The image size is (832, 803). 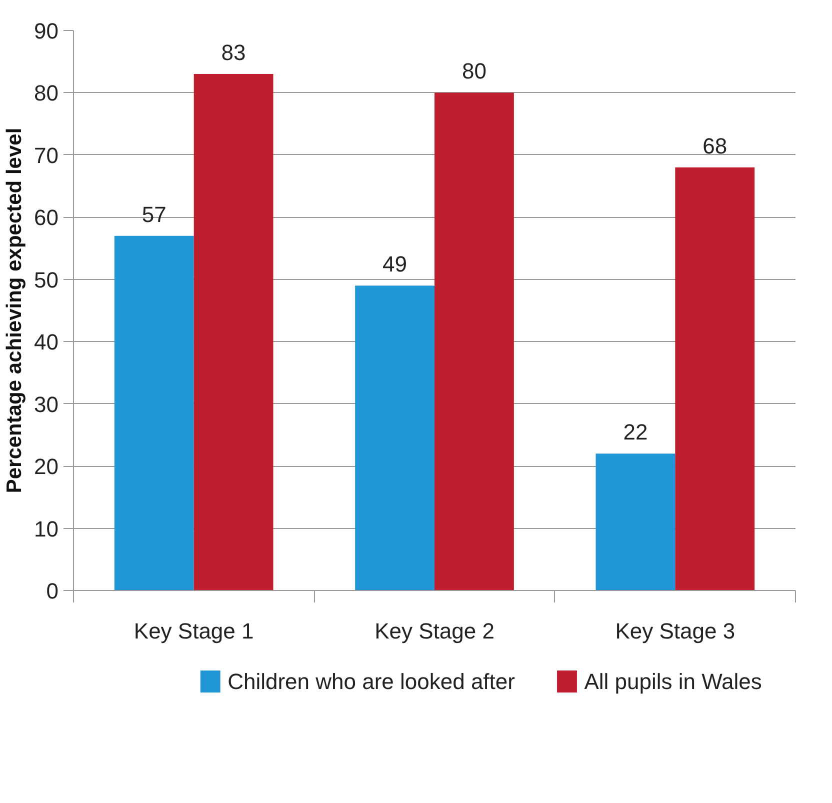 What do you see at coordinates (434, 631) in the screenshot?
I see `x-tick-label: Key Stage 2` at bounding box center [434, 631].